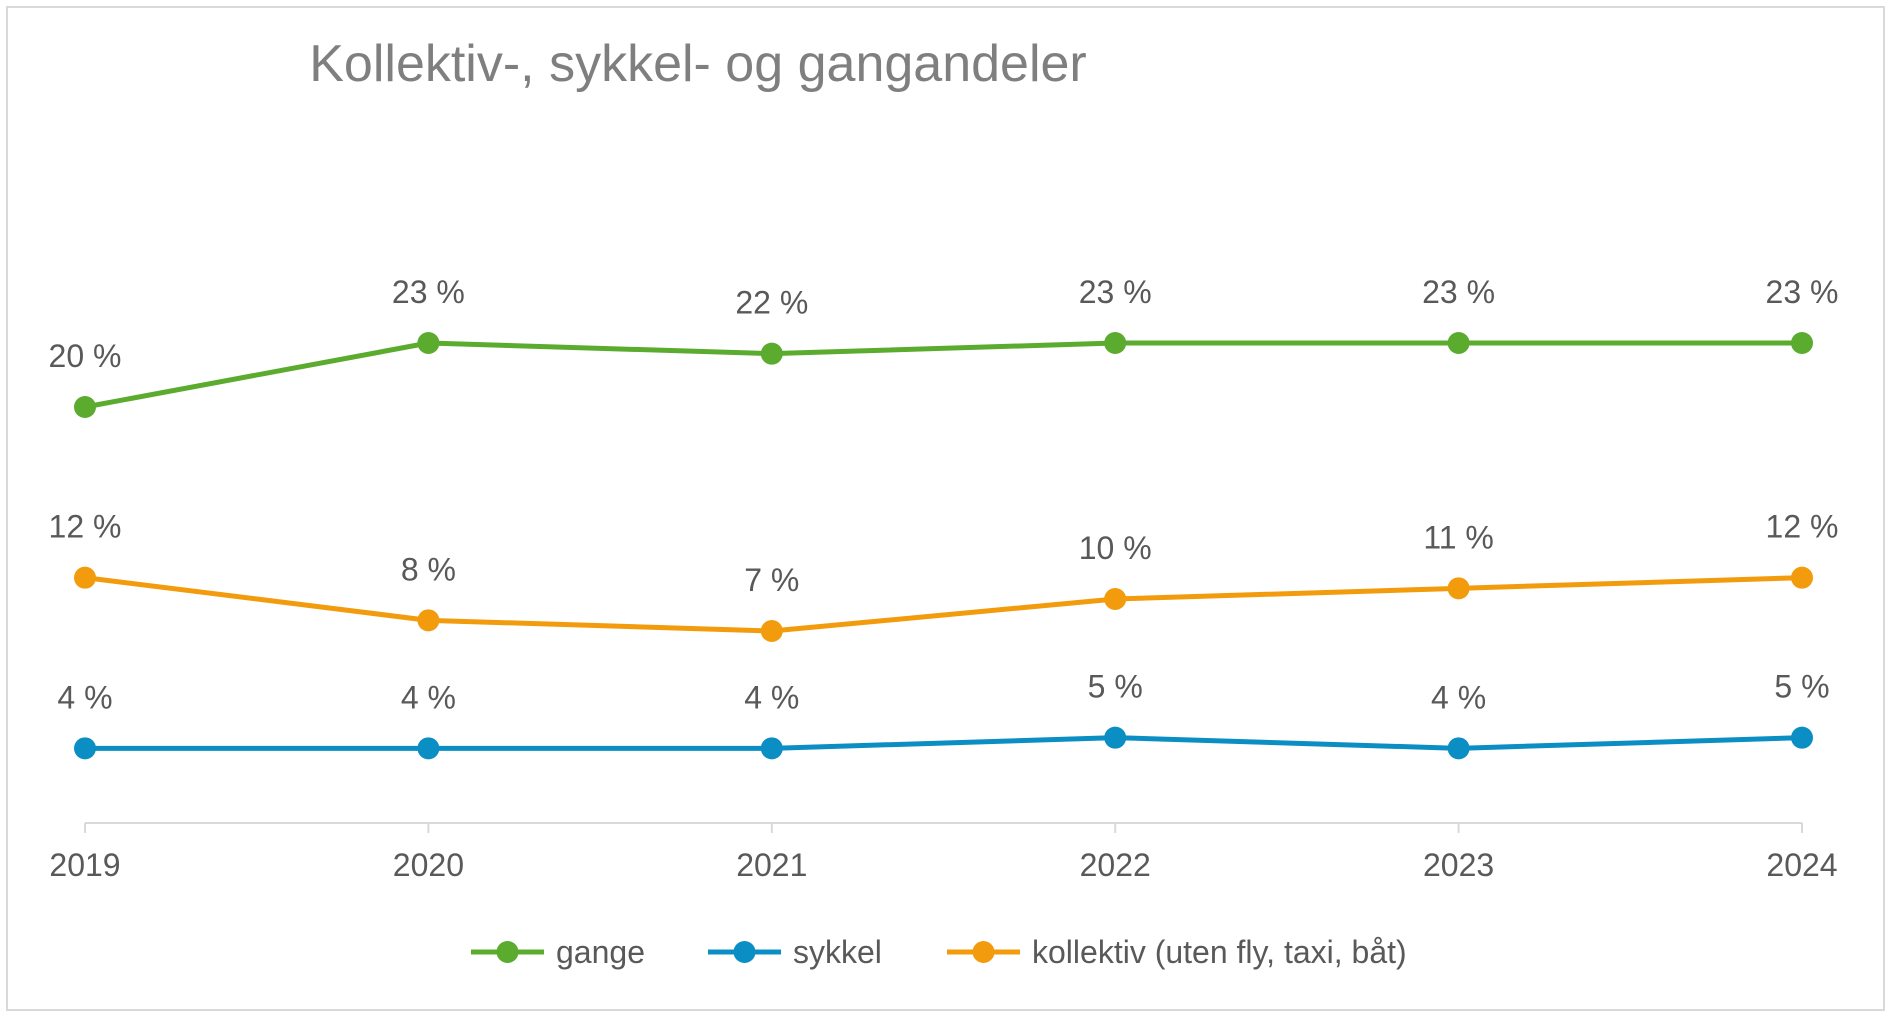 The image size is (1893, 1019). I want to click on data-label: 8 %, so click(428, 569).